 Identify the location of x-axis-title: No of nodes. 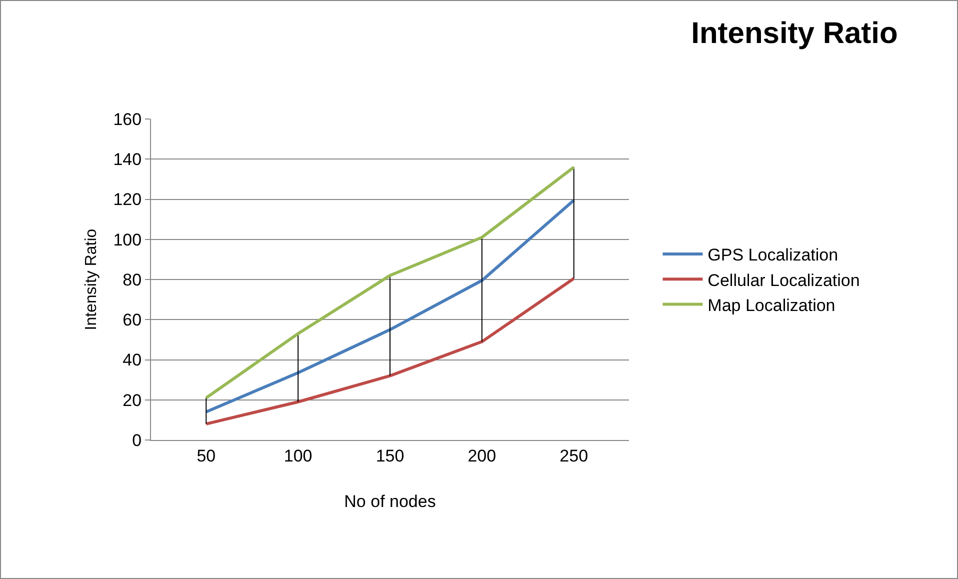
(390, 501).